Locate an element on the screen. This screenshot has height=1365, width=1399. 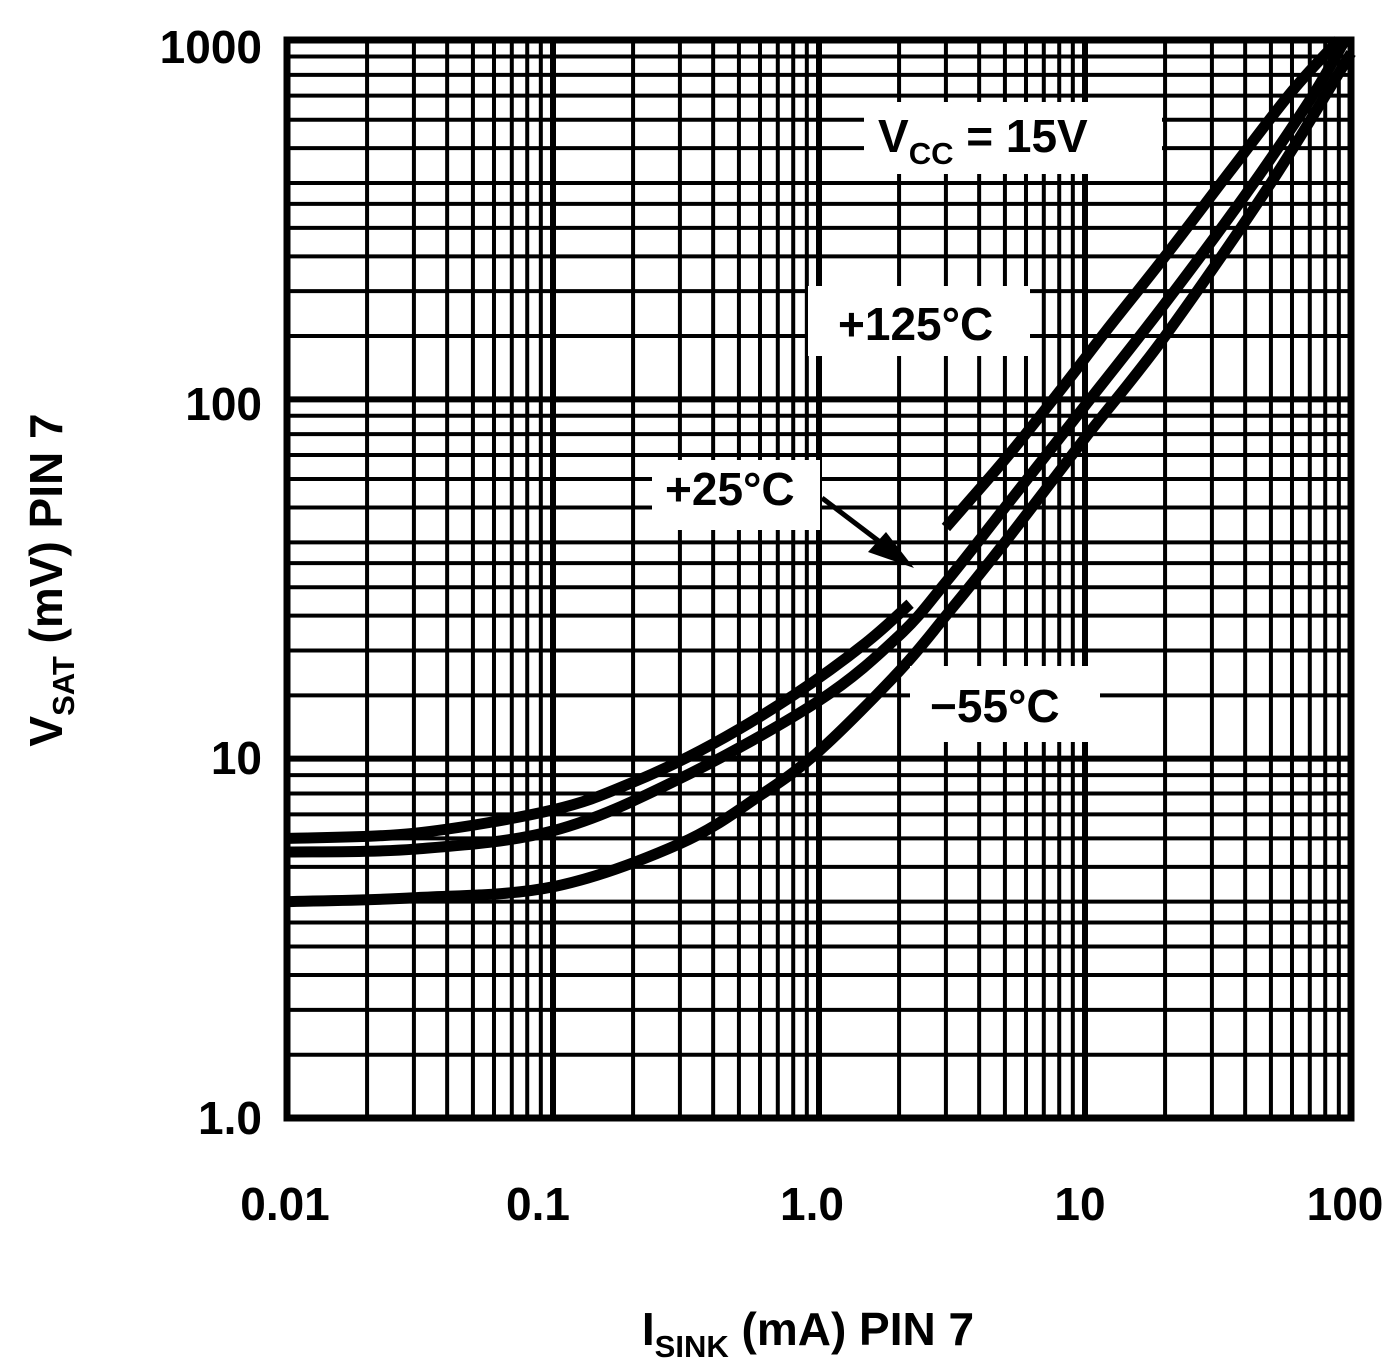
xtick-label: 1.0 is located at coordinates (812, 1204).